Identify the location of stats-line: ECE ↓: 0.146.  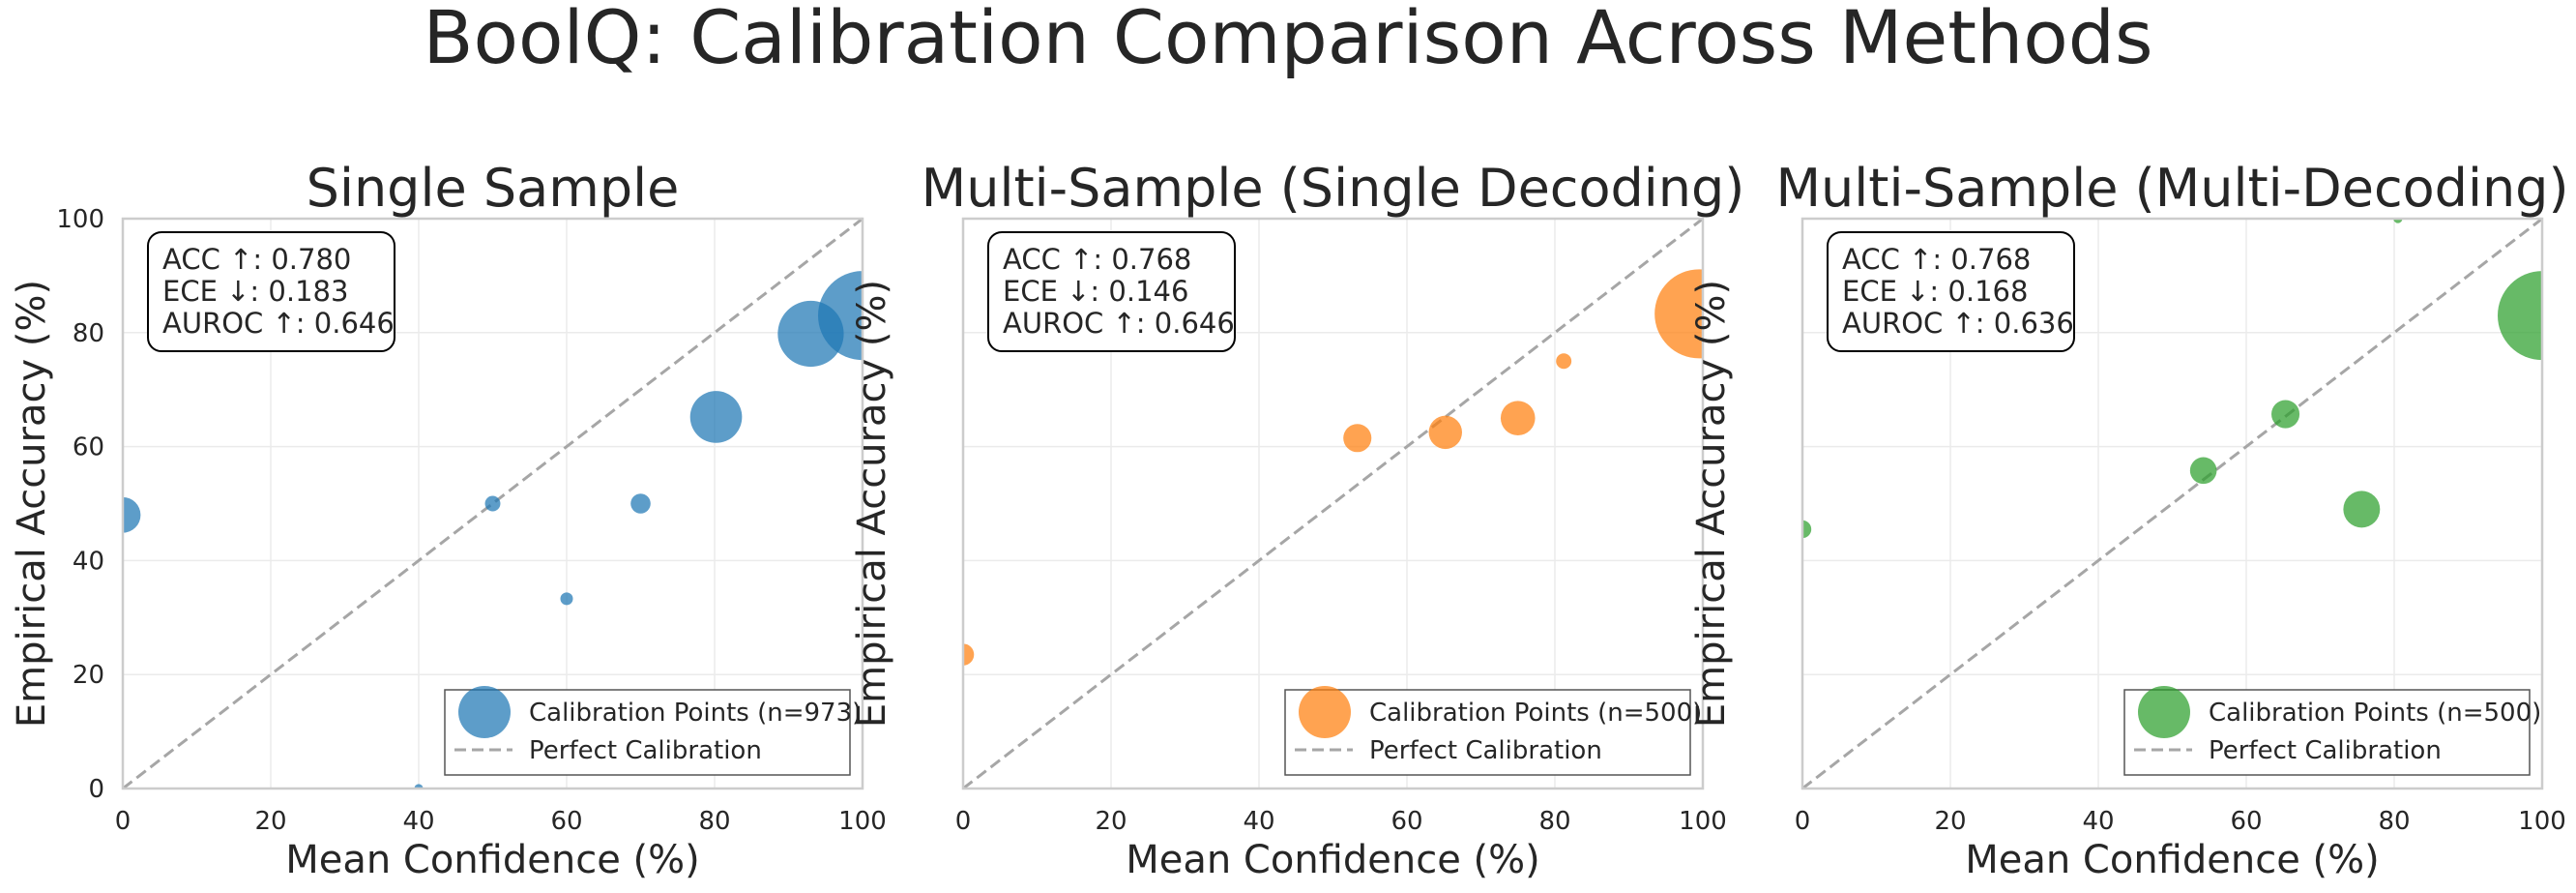
(1095, 291).